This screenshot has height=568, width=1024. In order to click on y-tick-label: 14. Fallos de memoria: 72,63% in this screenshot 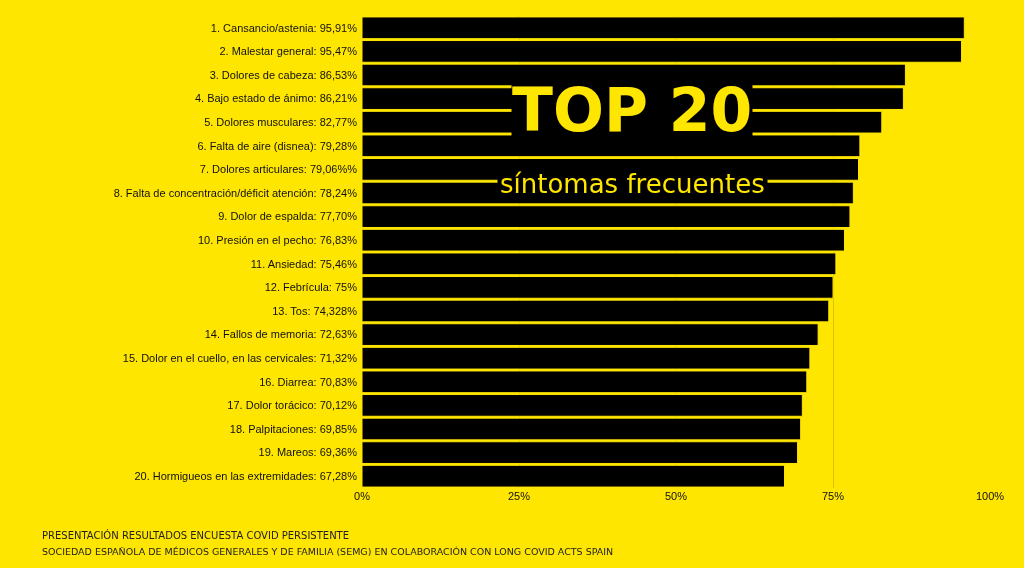, I will do `click(281, 334)`.